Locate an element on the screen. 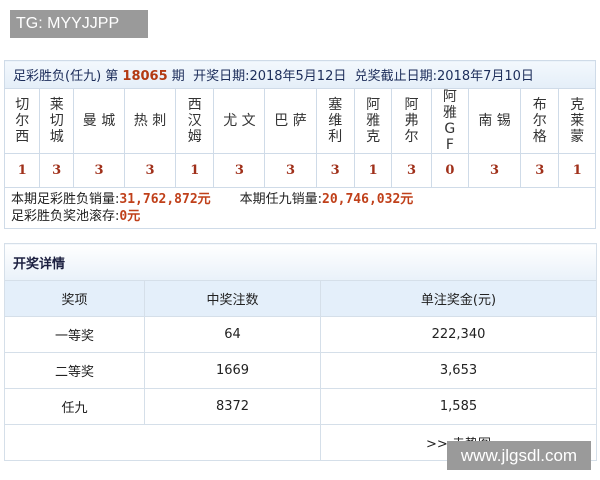 This screenshot has height=480, width=600. prize-amount: 1,585 is located at coordinates (458, 406).